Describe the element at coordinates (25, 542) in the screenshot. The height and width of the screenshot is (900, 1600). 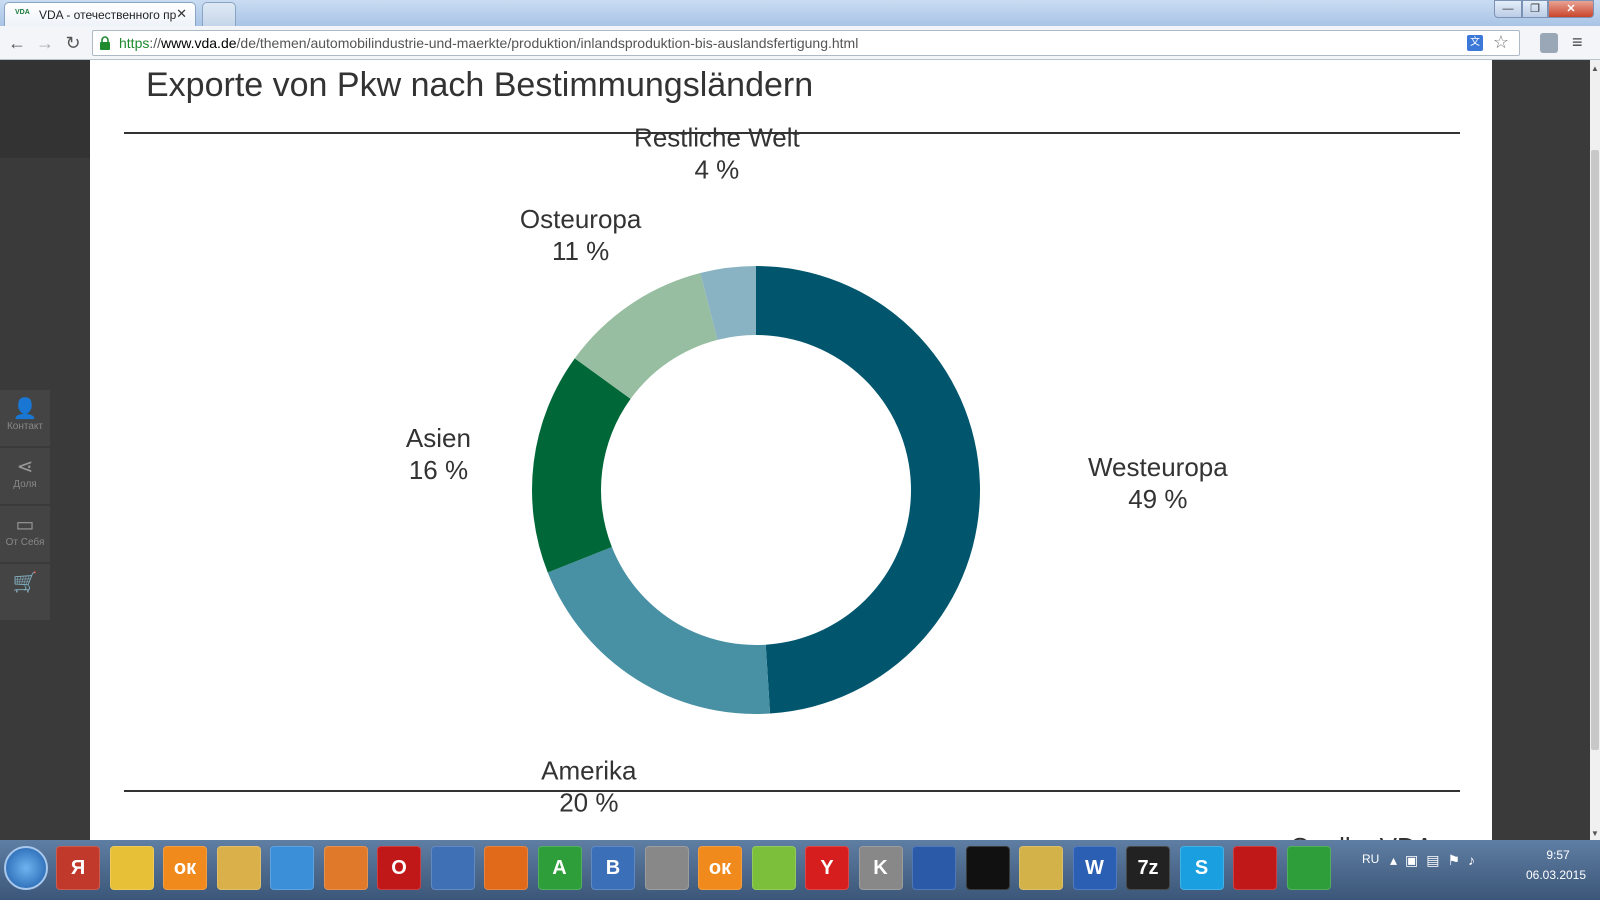
I see `sidebar-item-label: От Себя` at that location.